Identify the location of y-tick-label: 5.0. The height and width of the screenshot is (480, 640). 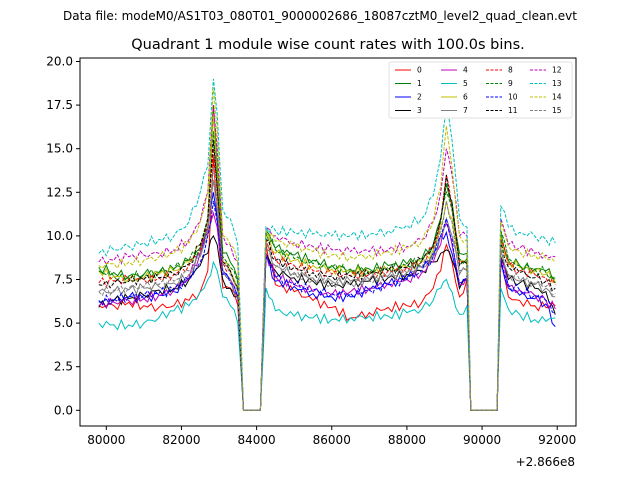
(63, 323).